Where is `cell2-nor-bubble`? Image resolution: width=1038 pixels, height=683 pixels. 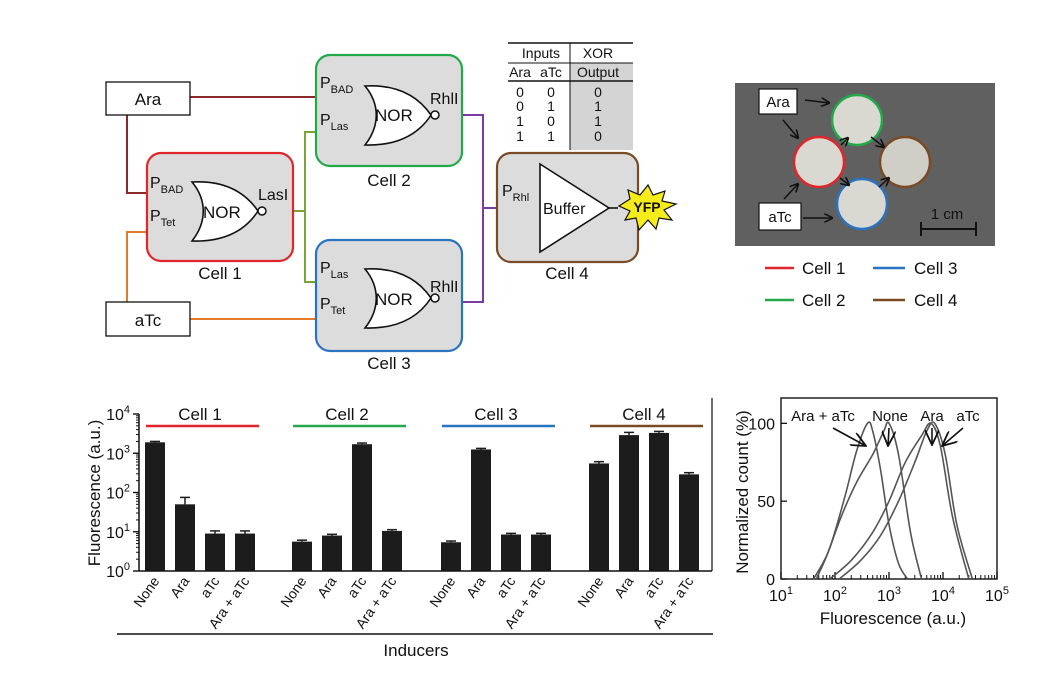 cell2-nor-bubble is located at coordinates (435, 115).